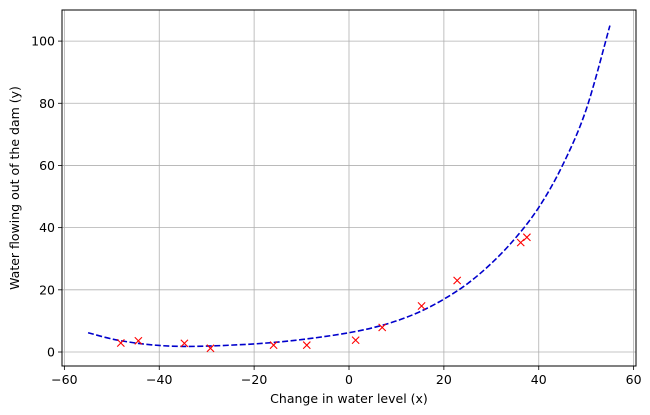 The width and height of the screenshot is (650, 415). Describe the element at coordinates (47, 227) in the screenshot. I see `y-tick-label: 40` at that location.